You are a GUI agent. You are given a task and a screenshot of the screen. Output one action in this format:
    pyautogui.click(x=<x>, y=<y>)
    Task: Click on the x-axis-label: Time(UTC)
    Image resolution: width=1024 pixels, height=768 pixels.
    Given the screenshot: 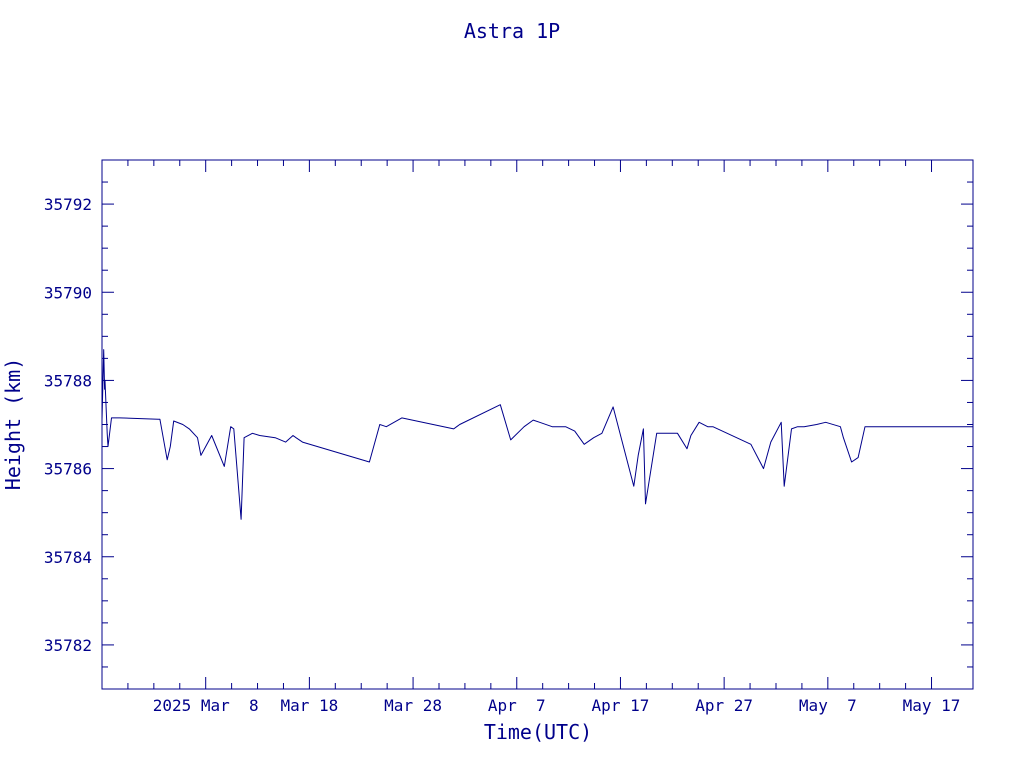 What is the action you would take?
    pyautogui.click(x=538, y=732)
    